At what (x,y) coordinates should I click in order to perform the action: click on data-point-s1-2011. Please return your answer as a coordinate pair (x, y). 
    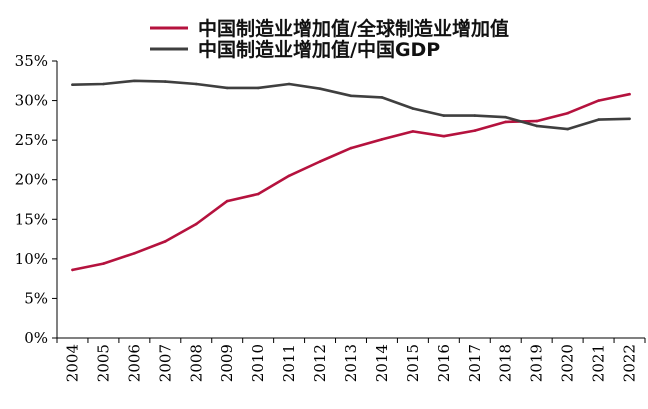
    Looking at the image, I should click on (289, 84).